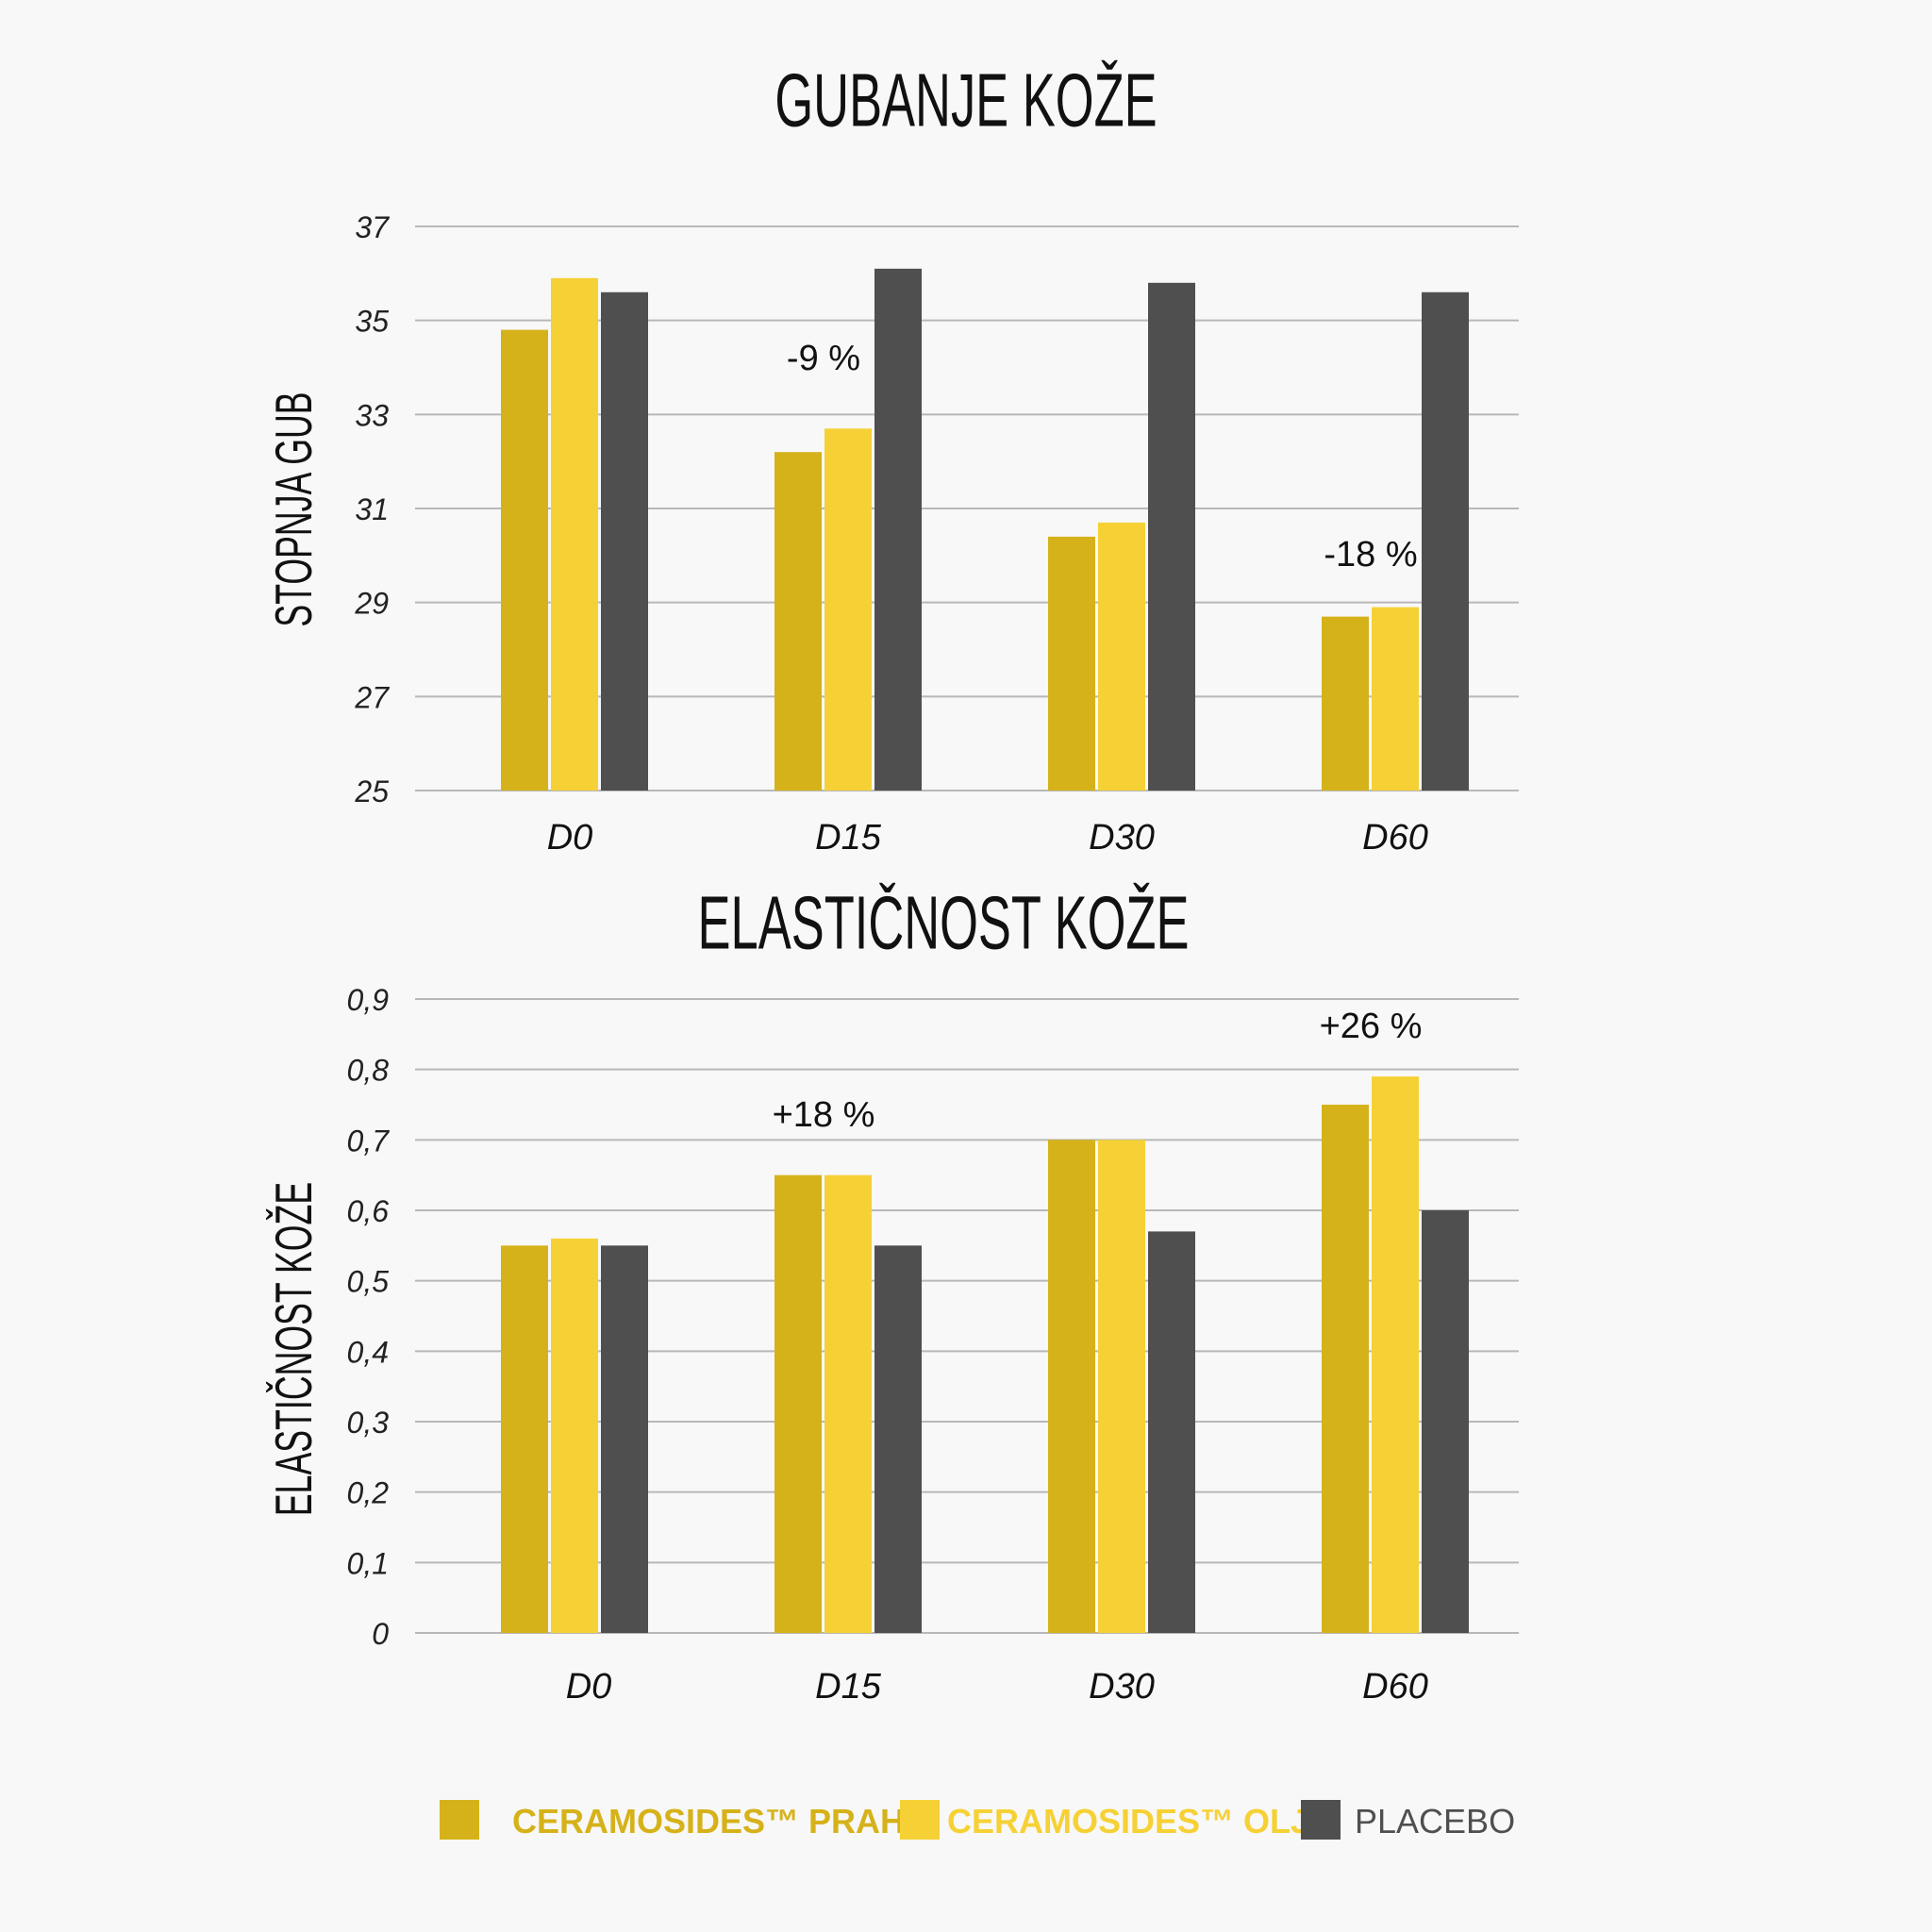 The width and height of the screenshot is (1932, 1932). I want to click on chart-2-y-tick-label: 0,5, so click(369, 1282).